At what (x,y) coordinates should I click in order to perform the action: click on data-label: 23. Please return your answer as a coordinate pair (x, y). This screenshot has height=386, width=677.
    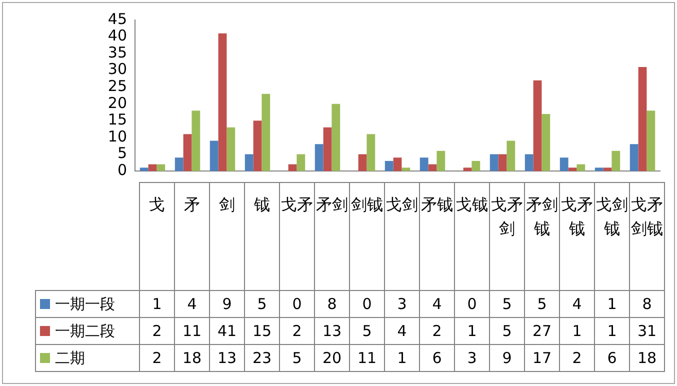
    Looking at the image, I should click on (262, 358).